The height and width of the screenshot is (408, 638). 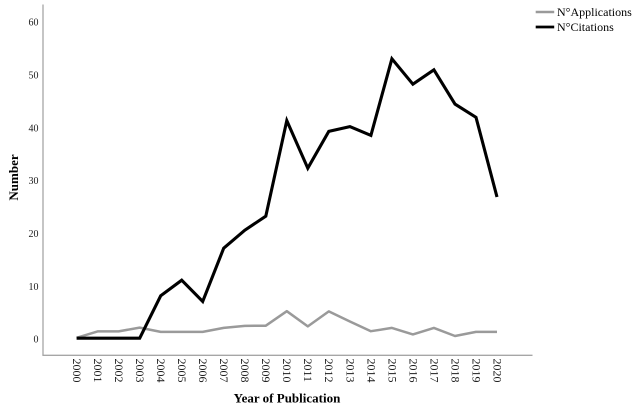 What do you see at coordinates (182, 371) in the screenshot?
I see `svg-text: 2005` at bounding box center [182, 371].